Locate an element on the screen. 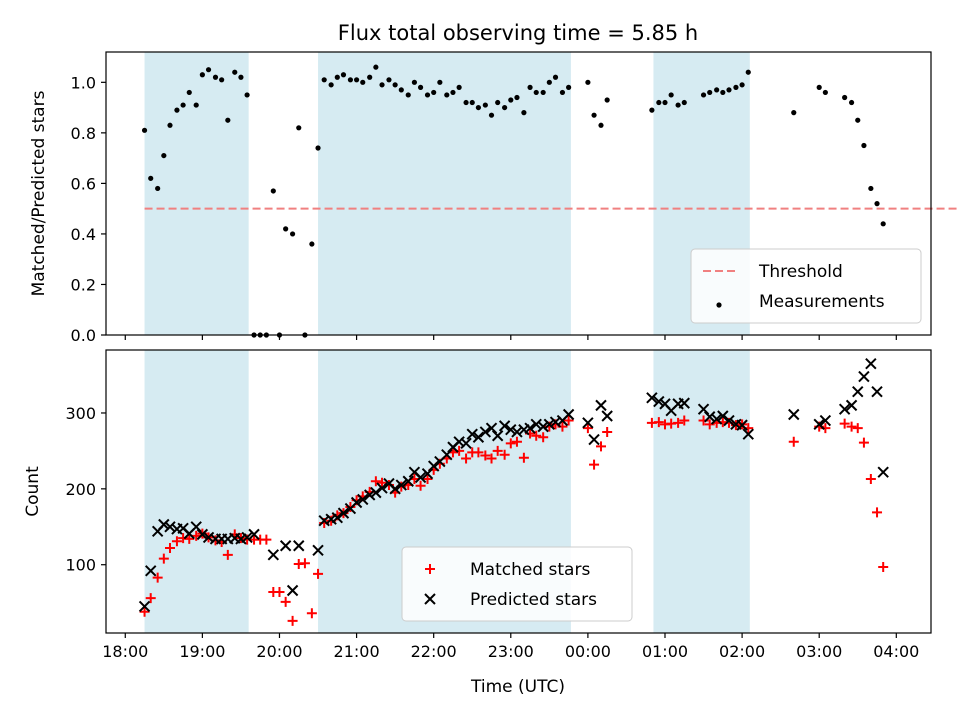  x-tick-label: 22:00 is located at coordinates (434, 651).